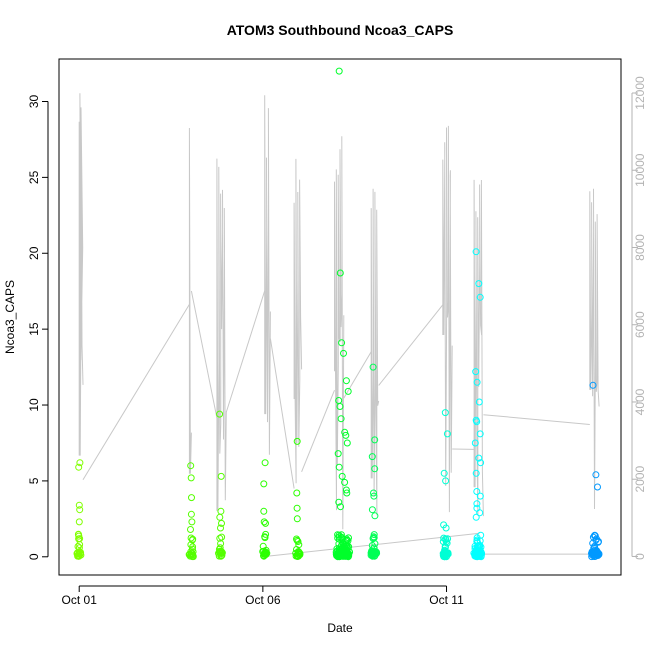 The height and width of the screenshot is (650, 650). What do you see at coordinates (640, 324) in the screenshot?
I see `y2-tick-label: 6000` at bounding box center [640, 324].